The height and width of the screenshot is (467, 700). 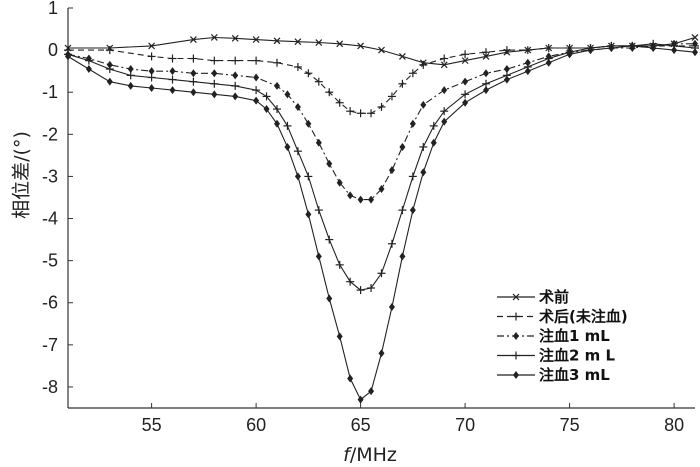 I want to click on legend-item: 注血3 mL, so click(x=553, y=375).